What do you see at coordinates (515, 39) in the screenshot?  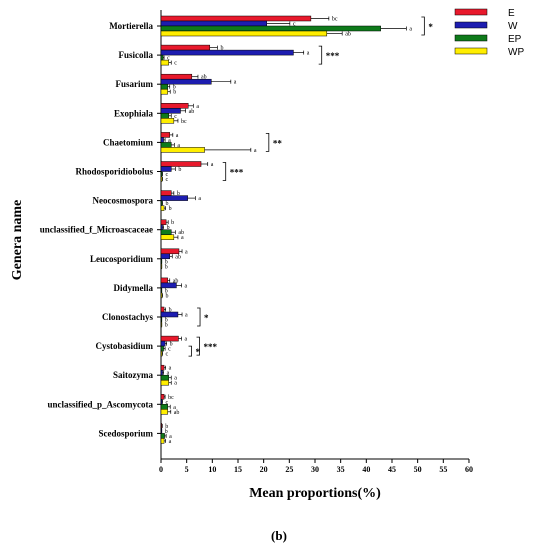 I see `legend-label: EP` at bounding box center [515, 39].